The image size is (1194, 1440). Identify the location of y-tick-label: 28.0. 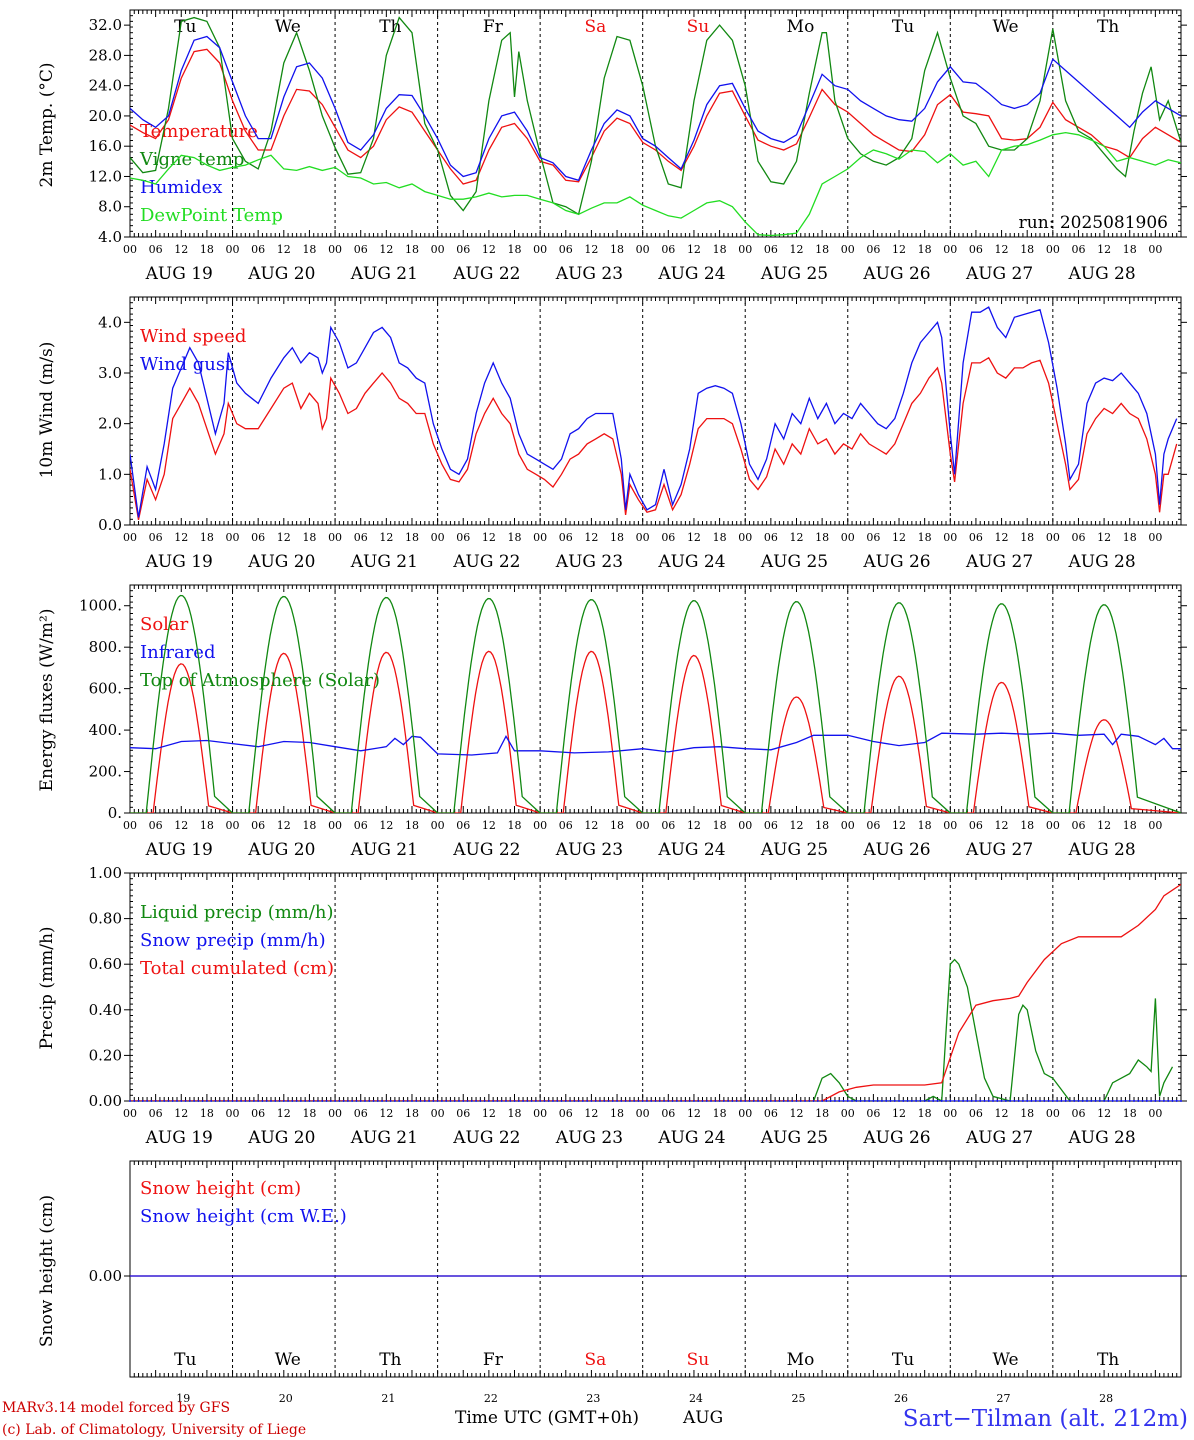
(105, 55).